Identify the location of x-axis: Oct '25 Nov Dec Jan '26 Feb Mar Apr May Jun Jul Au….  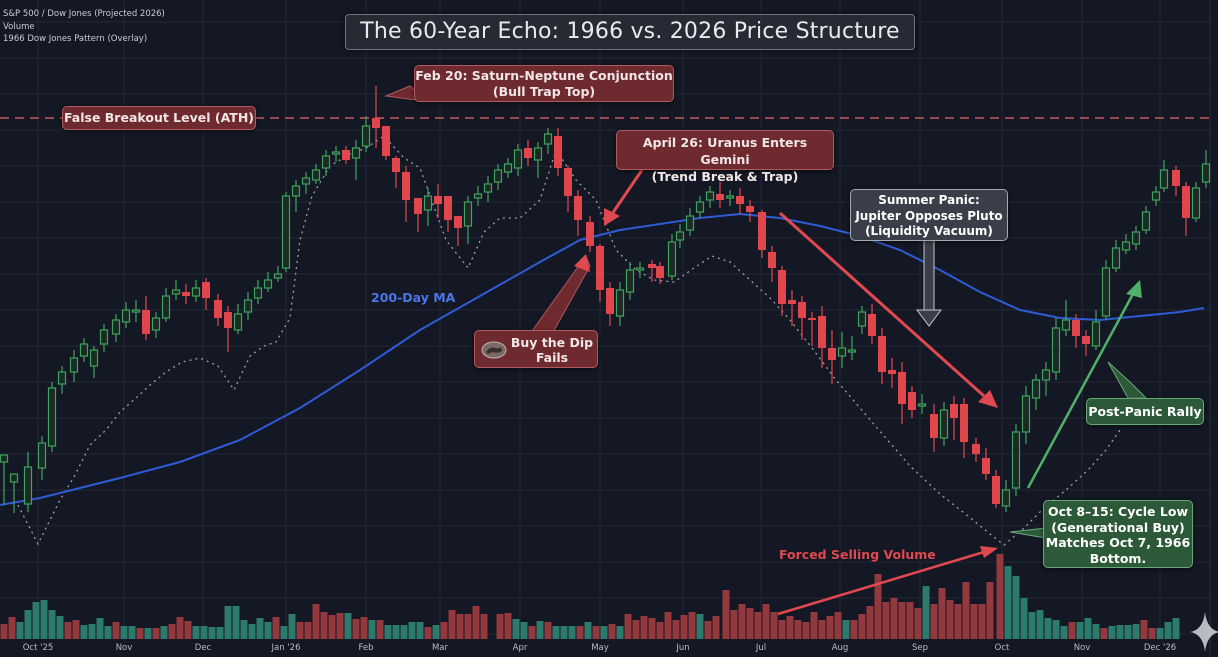
(609, 649).